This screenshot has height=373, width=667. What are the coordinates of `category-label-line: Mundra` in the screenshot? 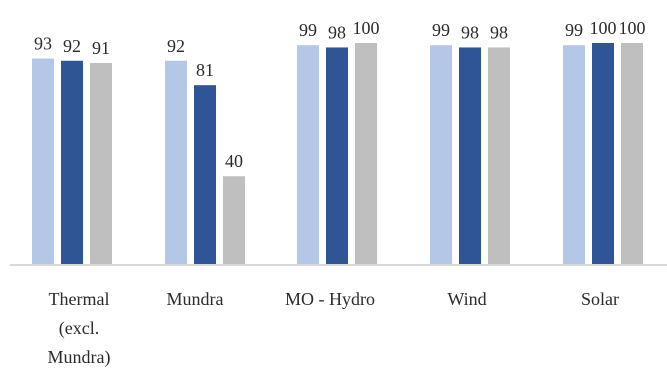 It's located at (195, 299).